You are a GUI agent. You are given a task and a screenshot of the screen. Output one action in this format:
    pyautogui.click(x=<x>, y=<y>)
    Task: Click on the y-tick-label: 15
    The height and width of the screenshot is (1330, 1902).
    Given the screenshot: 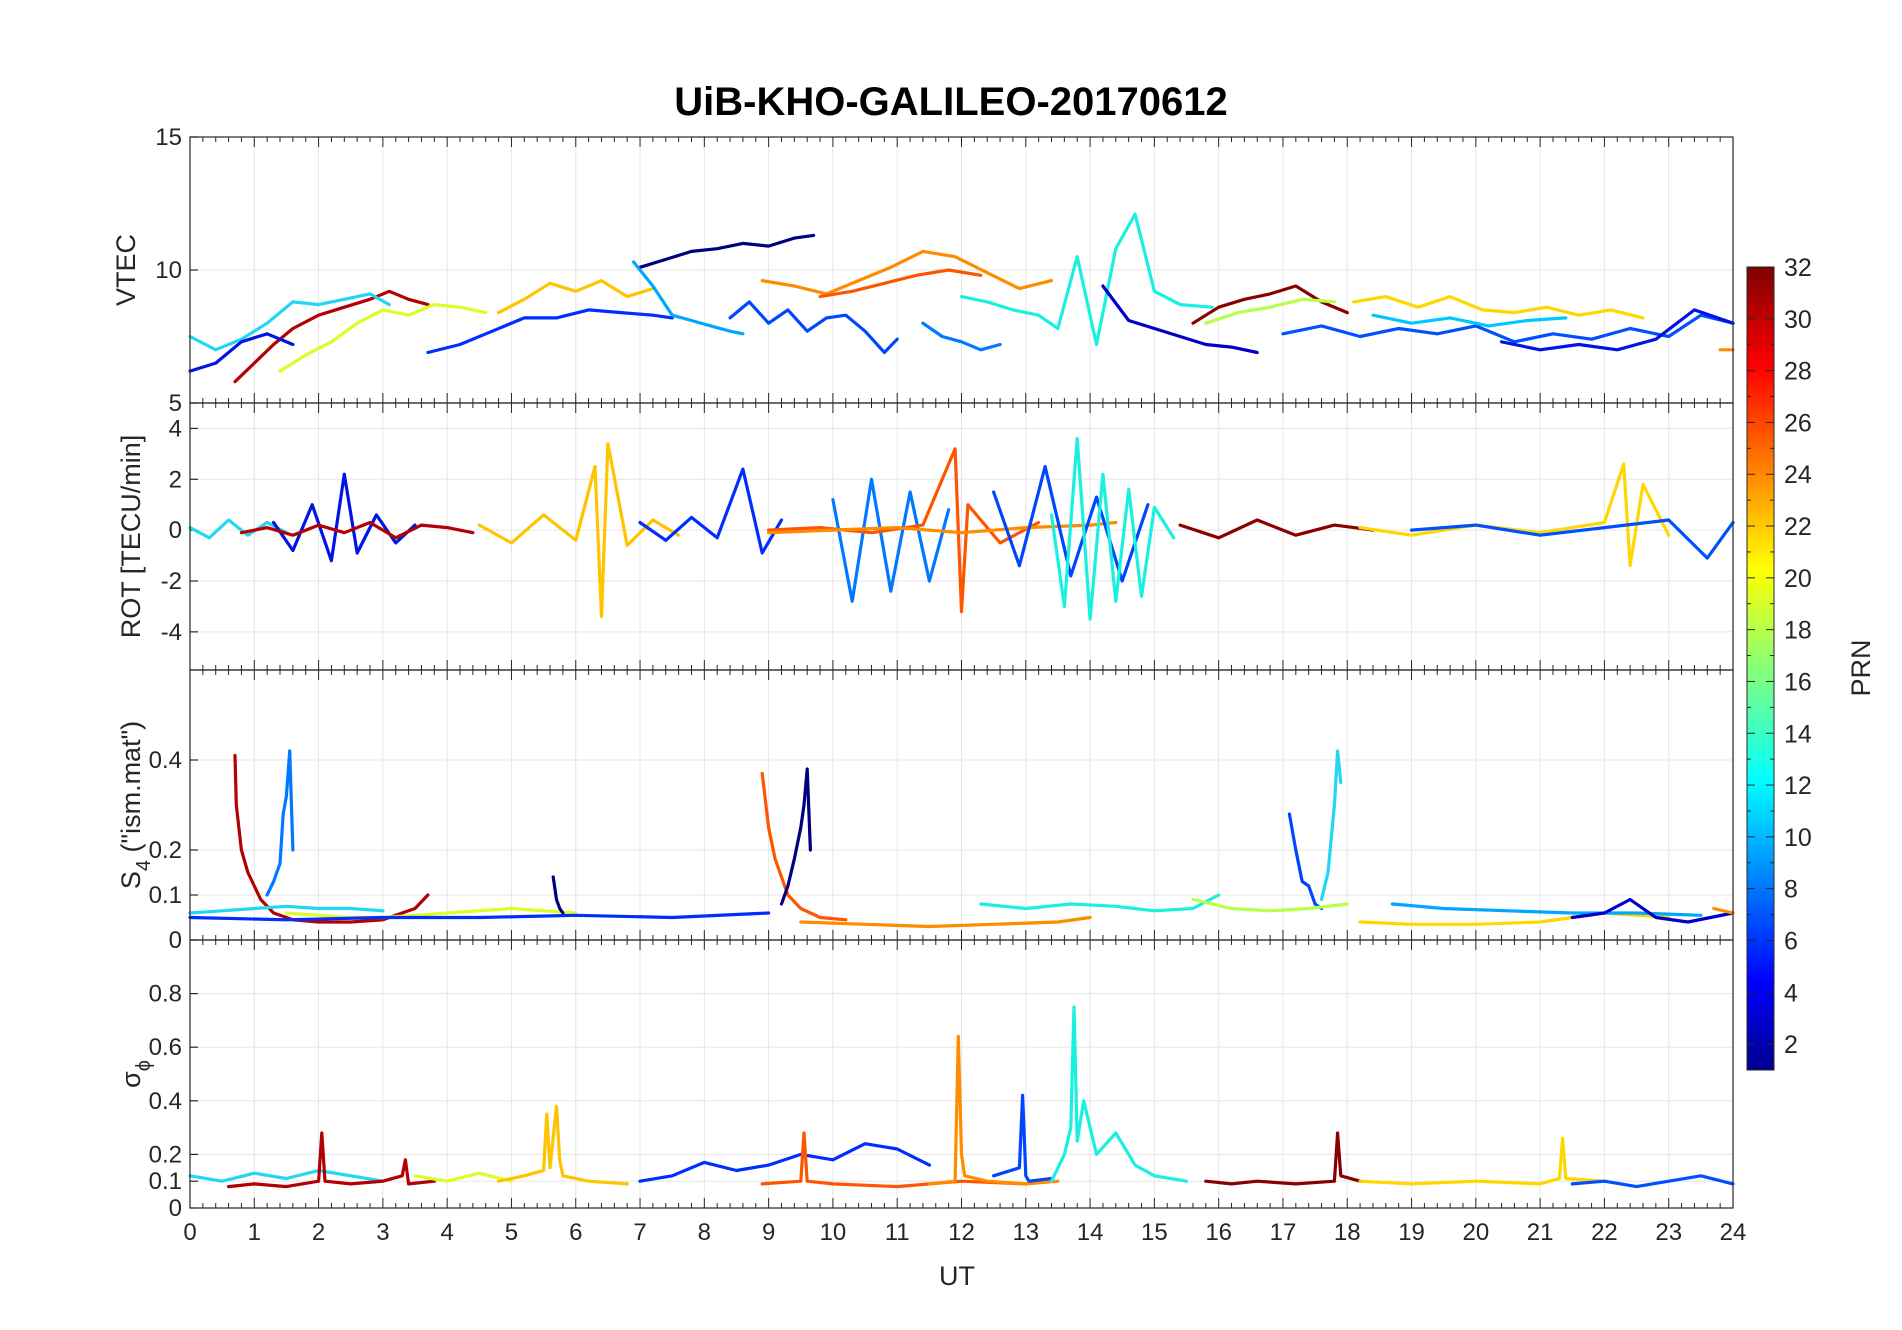 What is the action you would take?
    pyautogui.click(x=168, y=137)
    